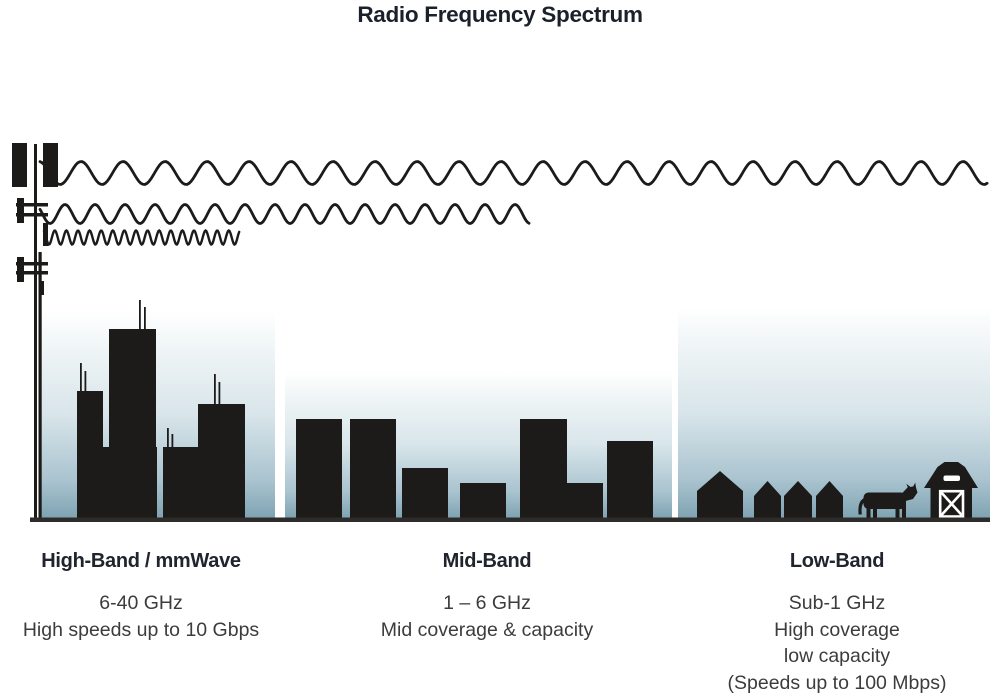 This screenshot has width=1000, height=700. What do you see at coordinates (837, 561) in the screenshot?
I see `low-band-heading: Low-Band` at bounding box center [837, 561].